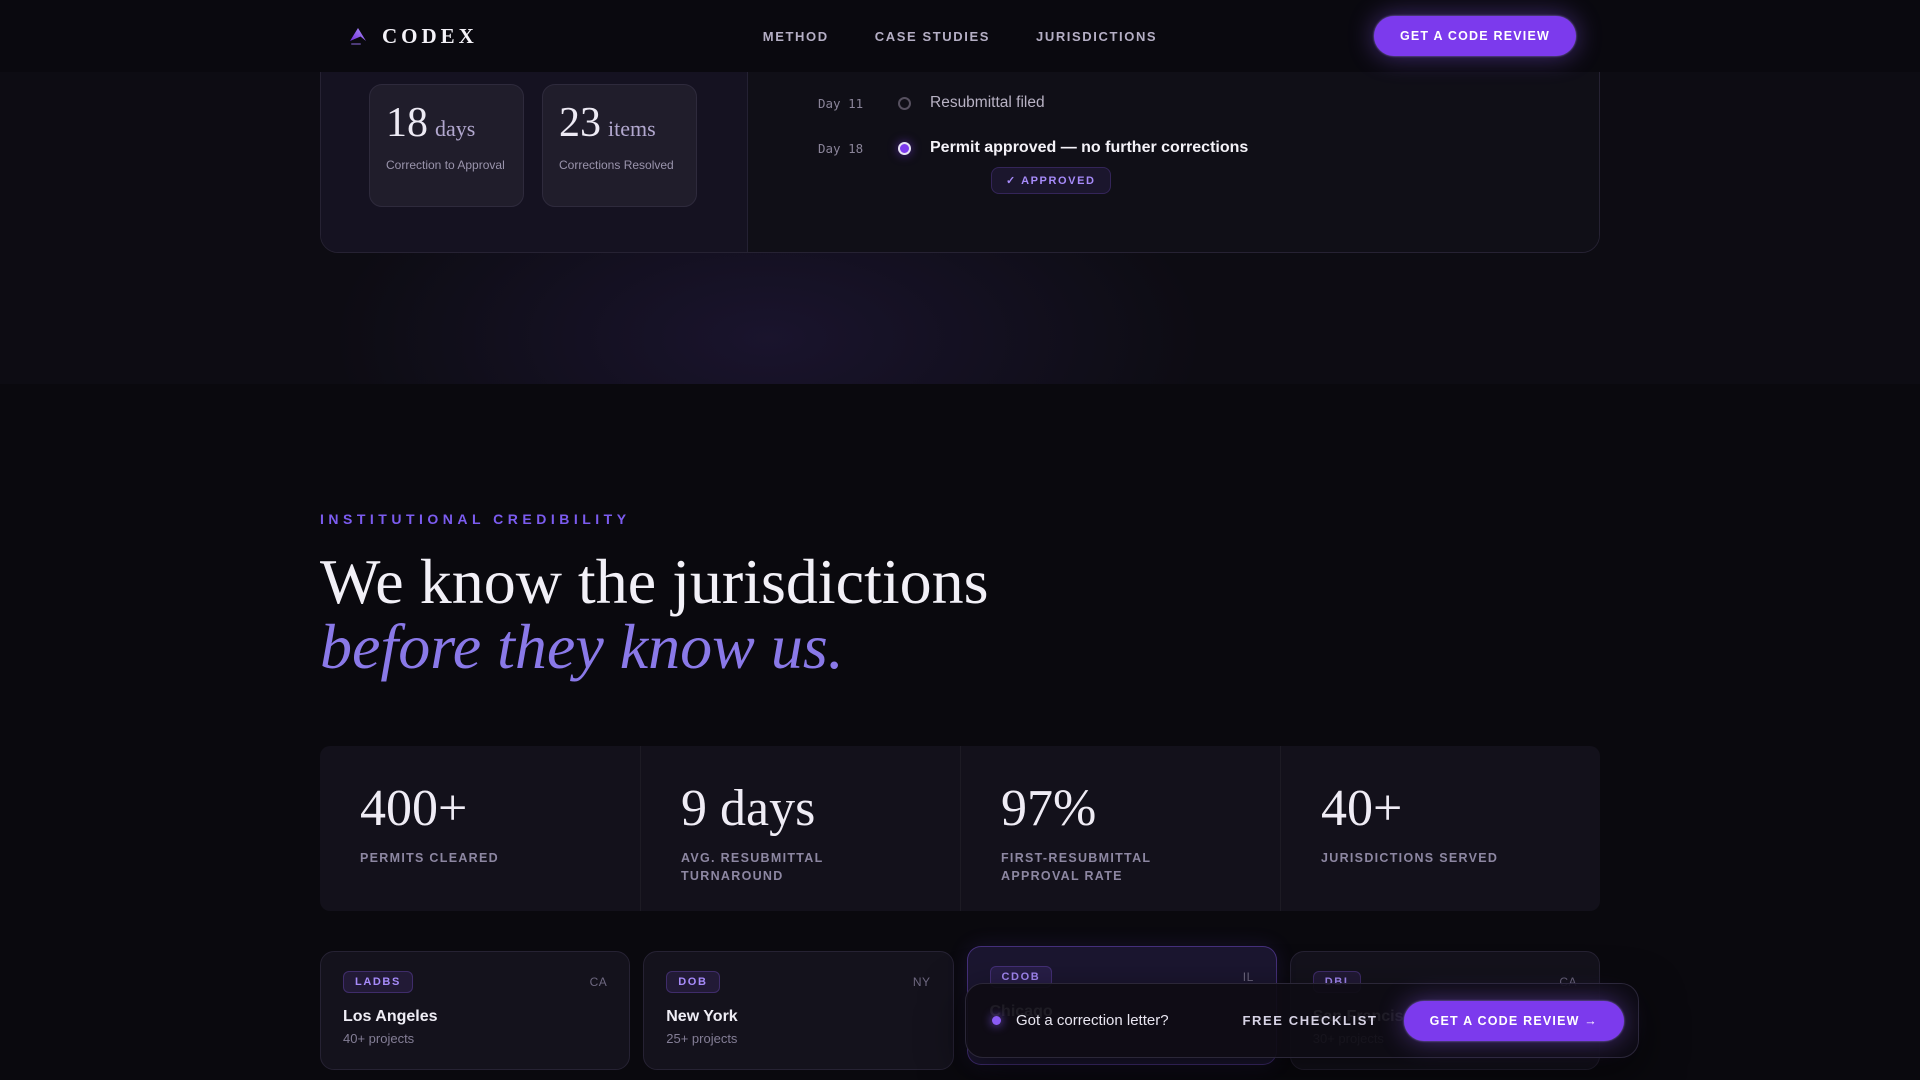  I want to click on pulse-dot-icon, so click(996, 1020).